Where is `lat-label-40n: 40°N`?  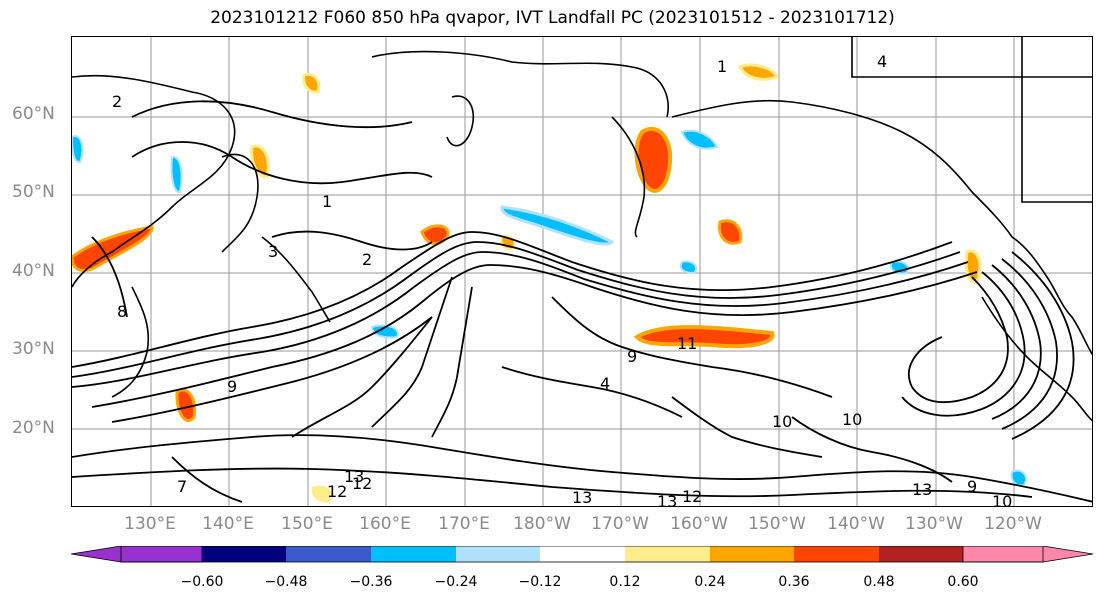 lat-label-40n: 40°N is located at coordinates (33, 271).